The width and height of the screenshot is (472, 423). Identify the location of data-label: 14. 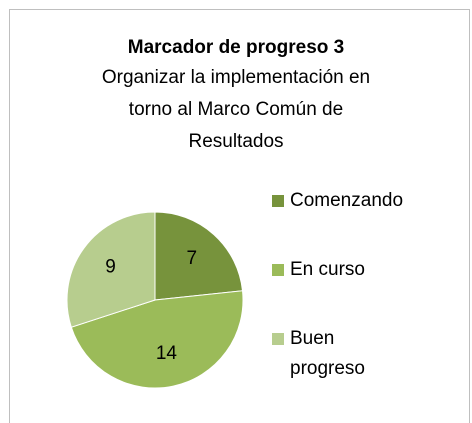
(167, 353).